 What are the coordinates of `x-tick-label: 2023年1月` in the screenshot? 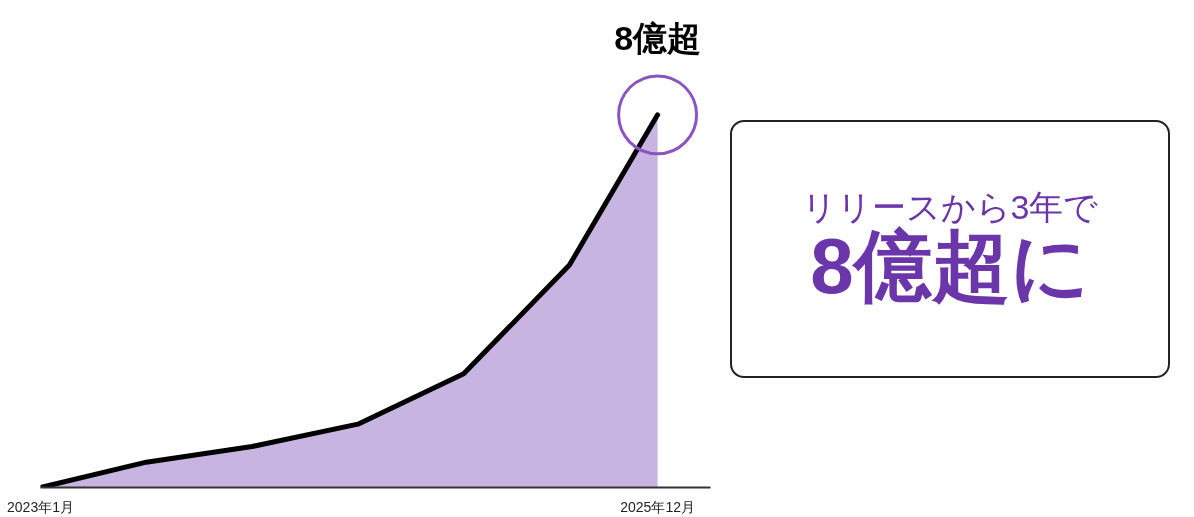 It's located at (40, 506).